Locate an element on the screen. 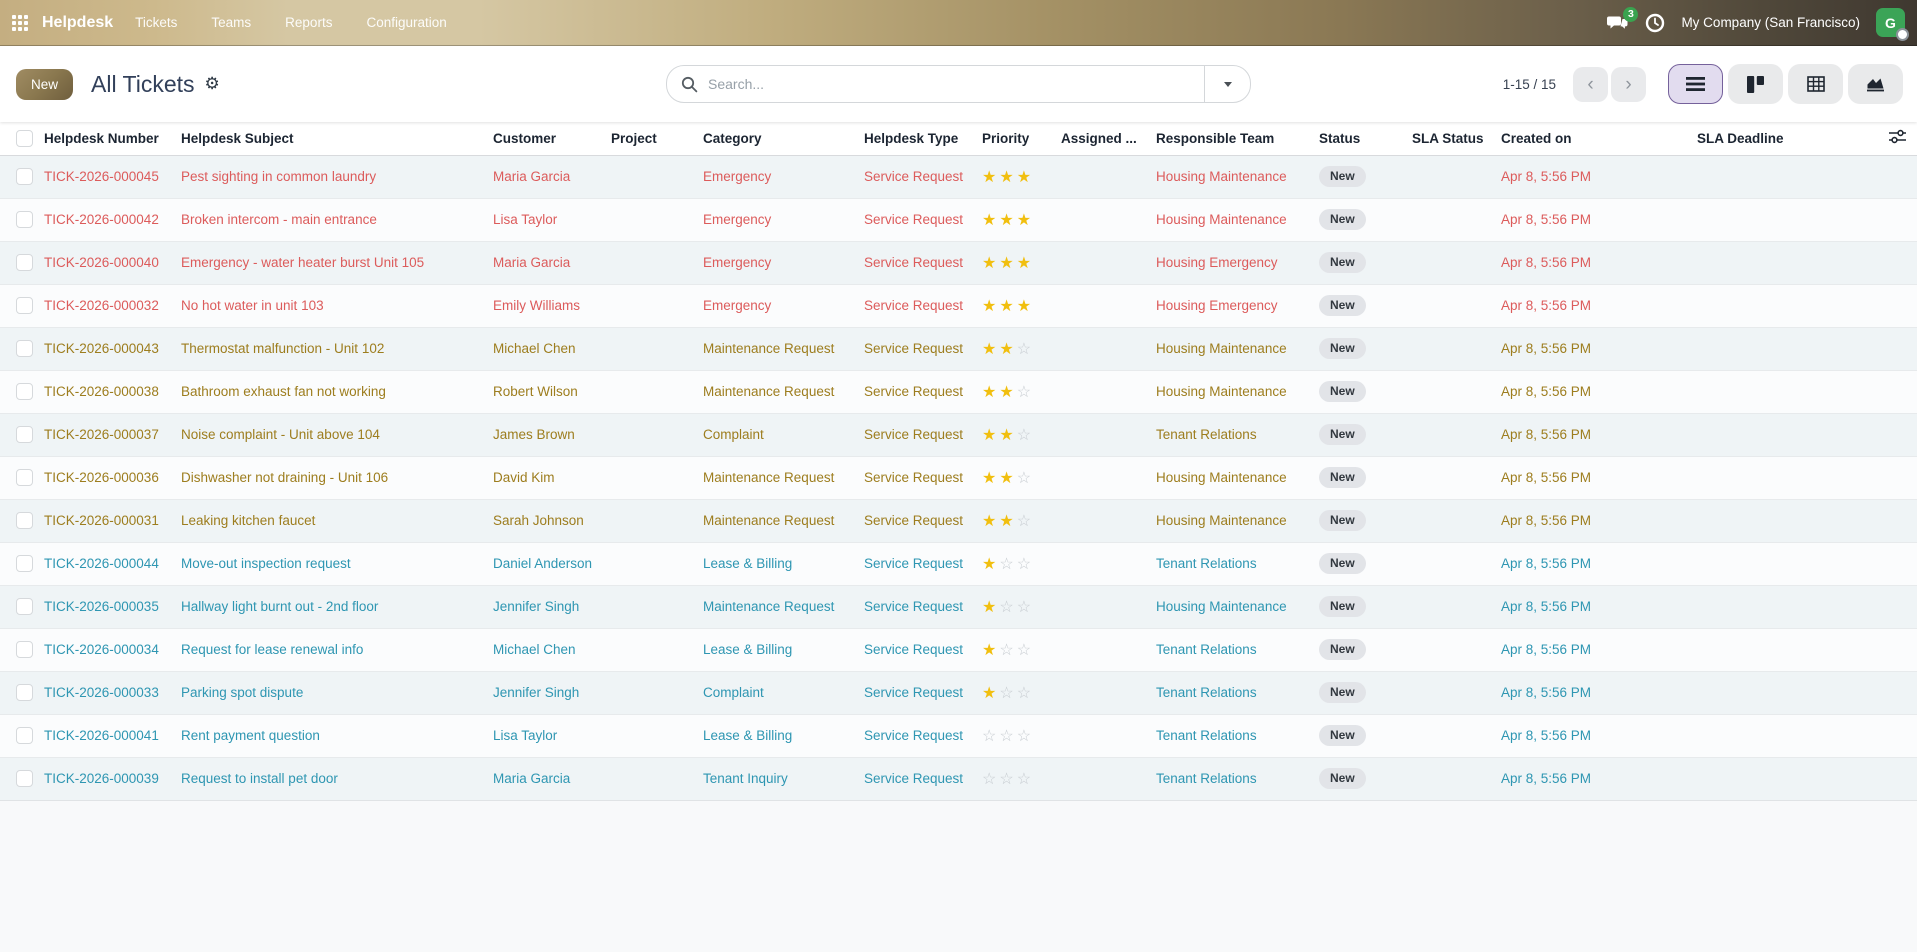 The height and width of the screenshot is (952, 1917). cell-subject: Dishwasher not draining - Unit 106 is located at coordinates (337, 477).